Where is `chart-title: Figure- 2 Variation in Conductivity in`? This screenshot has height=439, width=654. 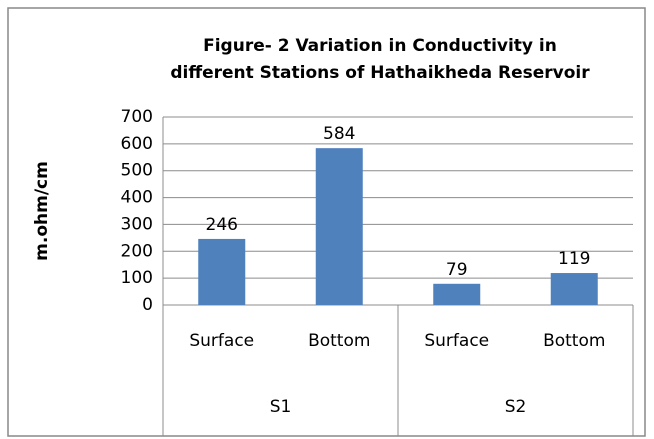 chart-title: Figure- 2 Variation in Conductivity in is located at coordinates (380, 46).